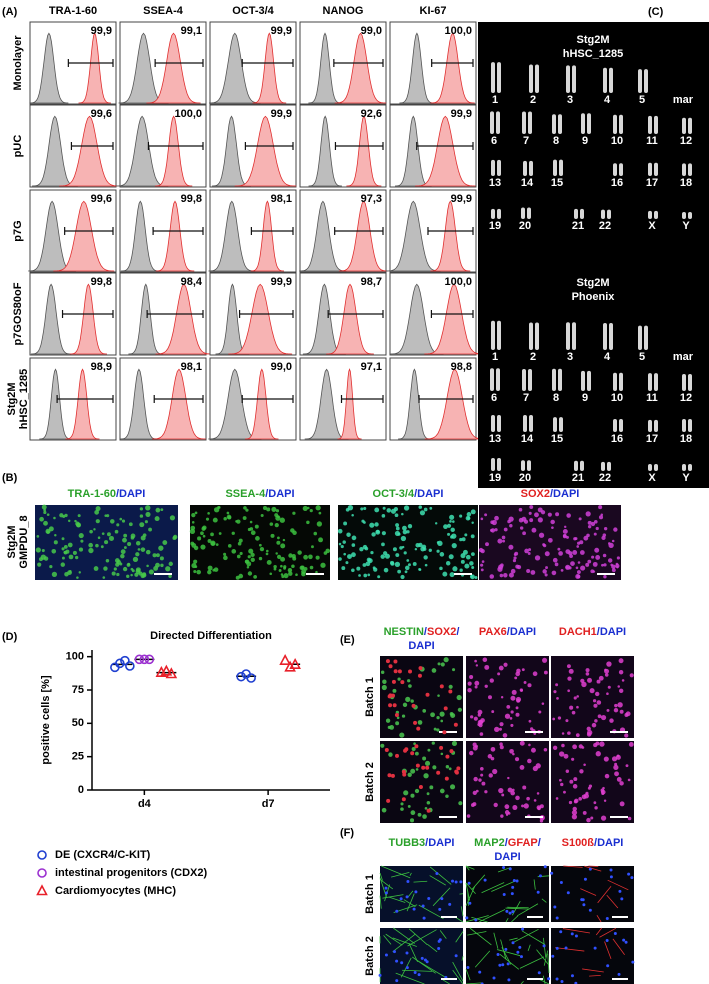 The width and height of the screenshot is (709, 984). What do you see at coordinates (408, 494) in the screenshot?
I see `caption: OCT-3/4/DAPI` at bounding box center [408, 494].